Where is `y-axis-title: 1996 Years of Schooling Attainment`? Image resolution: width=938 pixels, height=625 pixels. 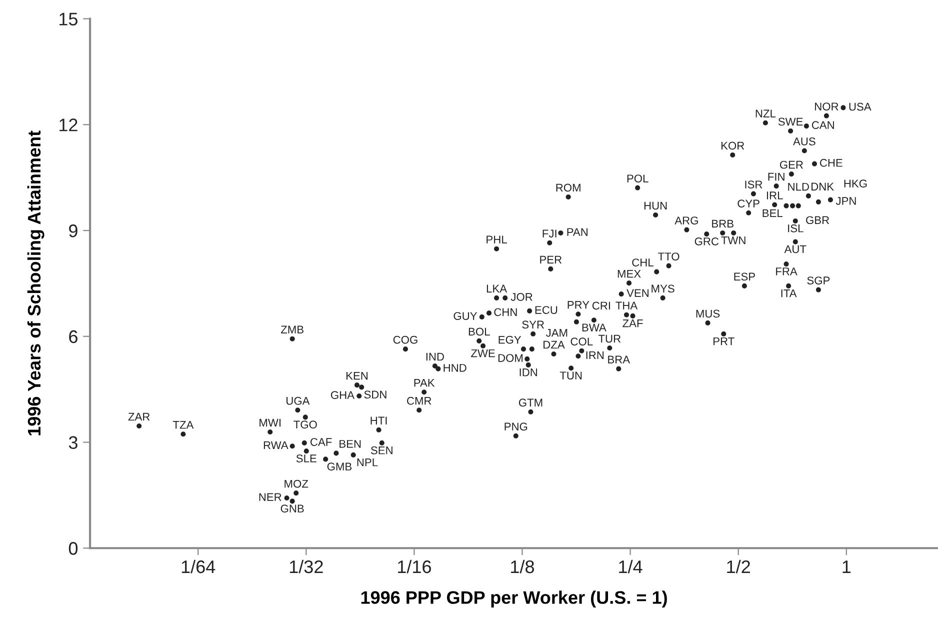 y-axis-title: 1996 Years of Schooling Attainment is located at coordinates (35, 283).